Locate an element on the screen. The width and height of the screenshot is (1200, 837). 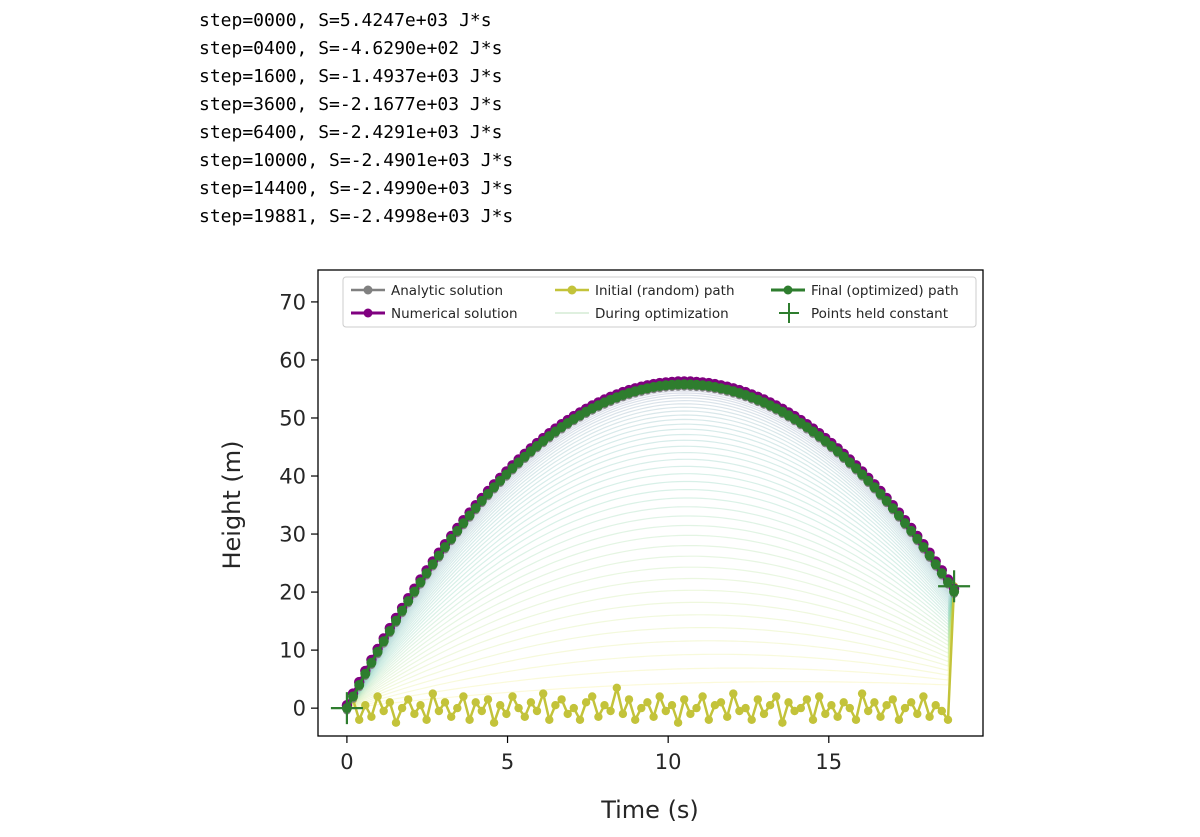
legend-label: Numerical solution is located at coordinates (454, 314).